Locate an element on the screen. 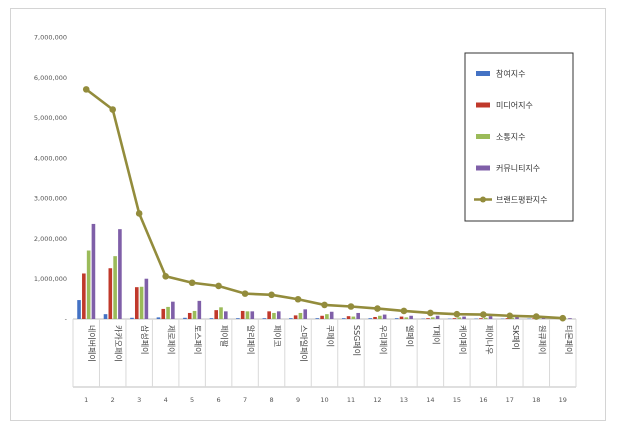 Image resolution: width=617 pixels, height=430 pixels. legend-label: 브랜드평판지수 is located at coordinates (522, 200).